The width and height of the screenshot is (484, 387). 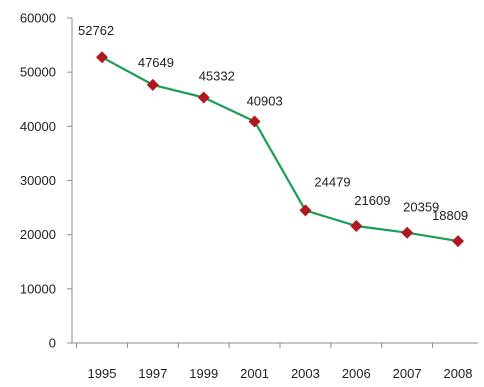 What do you see at coordinates (254, 373) in the screenshot?
I see `x-tick-label: 2001` at bounding box center [254, 373].